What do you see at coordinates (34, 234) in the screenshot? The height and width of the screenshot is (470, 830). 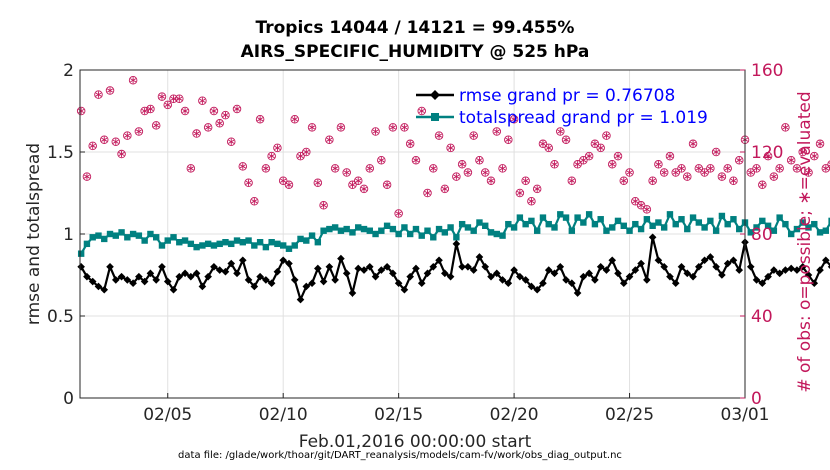 I see `y-axis-left-label: rmse and totalspread` at bounding box center [34, 234].